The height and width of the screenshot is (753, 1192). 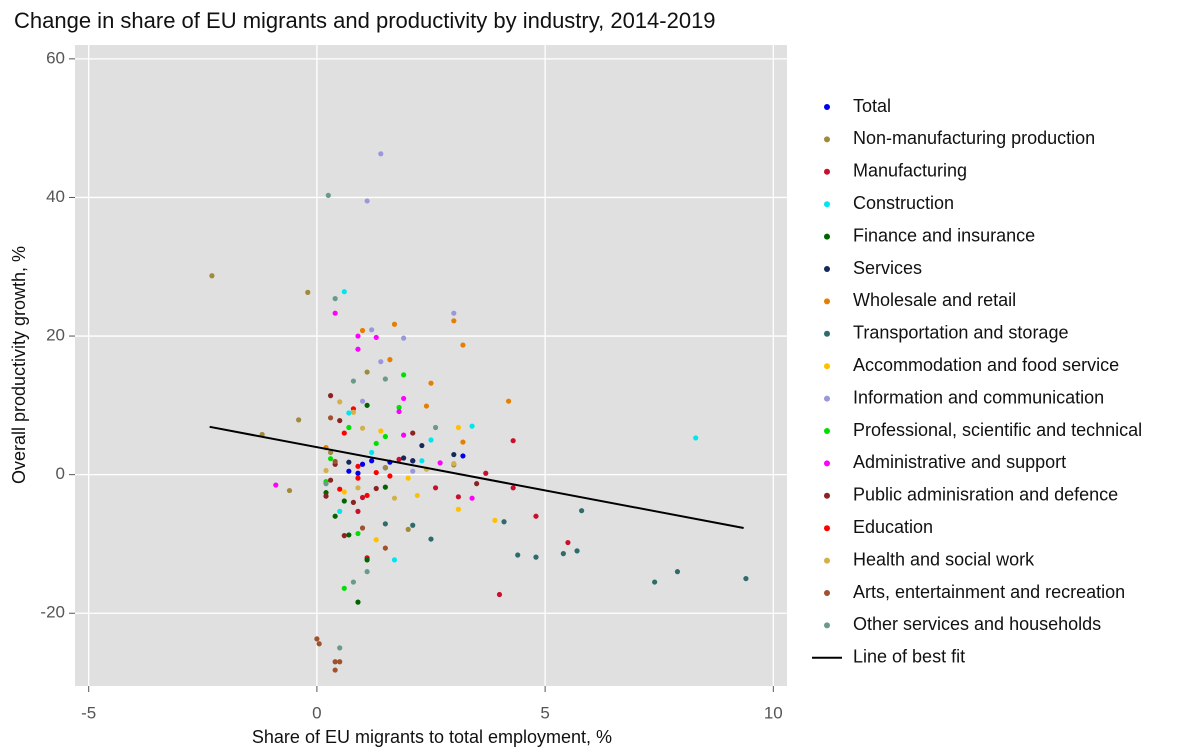 I want to click on legend-label: Public adminisration and defence, so click(x=985, y=495).